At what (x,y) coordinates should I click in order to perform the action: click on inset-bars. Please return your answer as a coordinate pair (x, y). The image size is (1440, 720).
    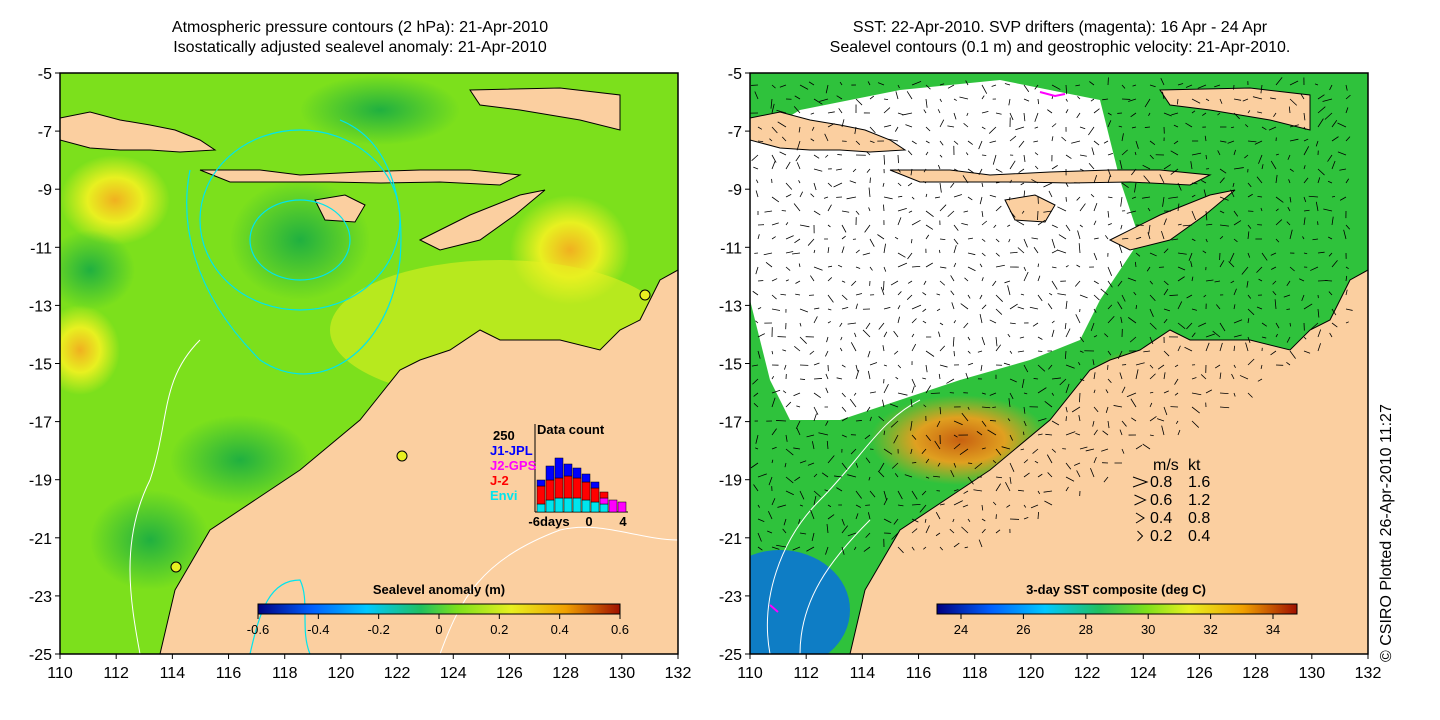
    Looking at the image, I should click on (581, 485).